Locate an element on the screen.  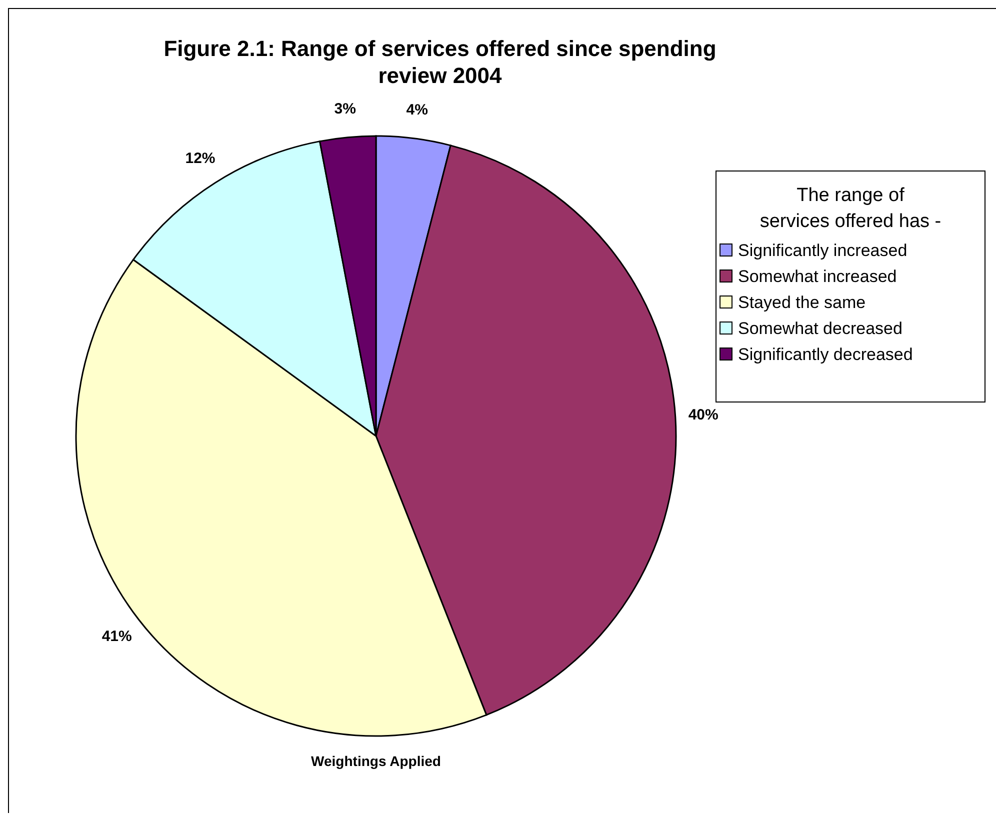
legend-label: Significantly increased is located at coordinates (823, 250).